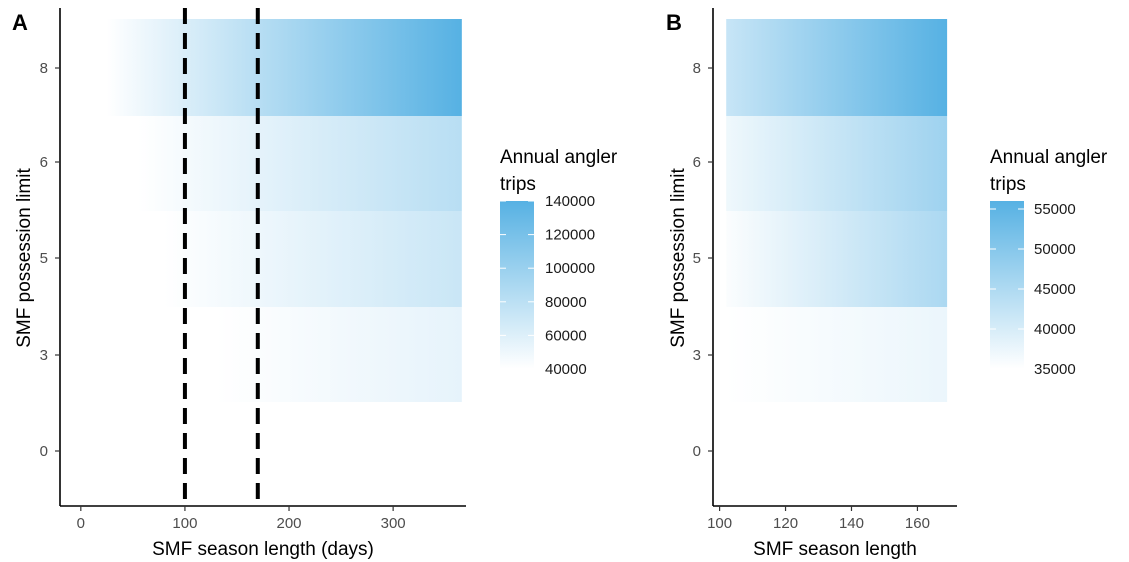  What do you see at coordinates (1055, 289) in the screenshot?
I see `legend-tick-label: 45000` at bounding box center [1055, 289].